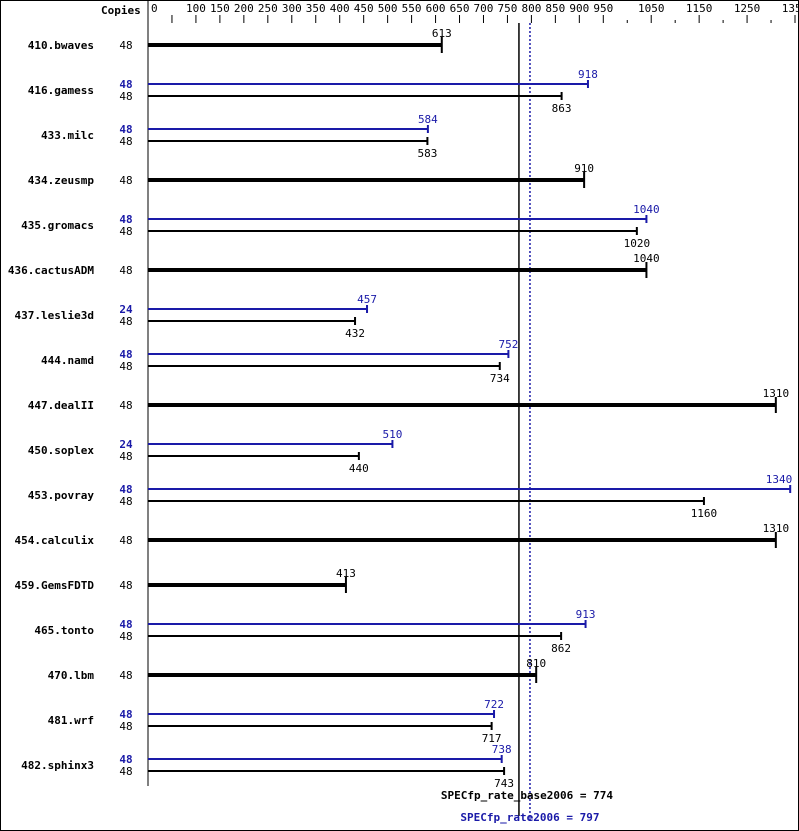 The width and height of the screenshot is (799, 831). What do you see at coordinates (54, 315) in the screenshot?
I see `benchmark-name: 437.leslie3d` at bounding box center [54, 315].